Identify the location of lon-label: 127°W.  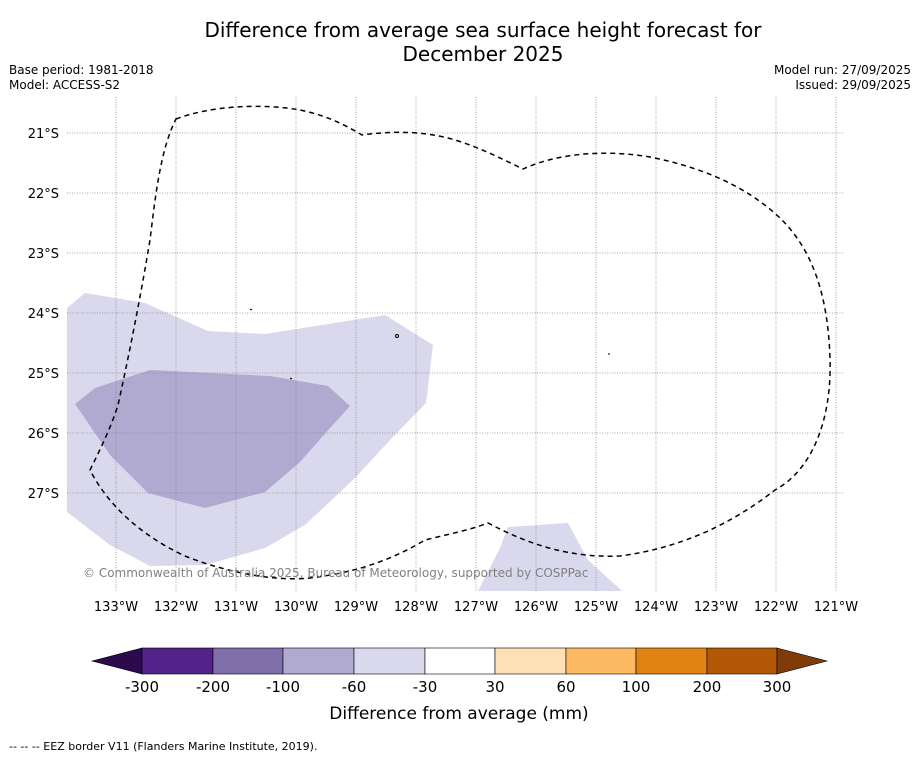
(476, 607).